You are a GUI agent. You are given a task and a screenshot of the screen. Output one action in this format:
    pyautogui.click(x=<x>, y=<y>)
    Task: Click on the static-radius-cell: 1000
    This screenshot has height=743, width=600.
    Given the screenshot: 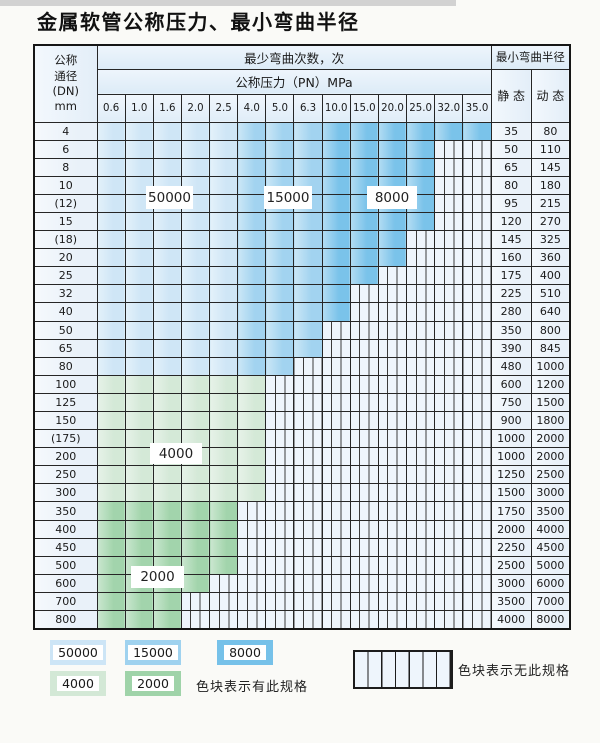 What is the action you would take?
    pyautogui.click(x=511, y=439)
    